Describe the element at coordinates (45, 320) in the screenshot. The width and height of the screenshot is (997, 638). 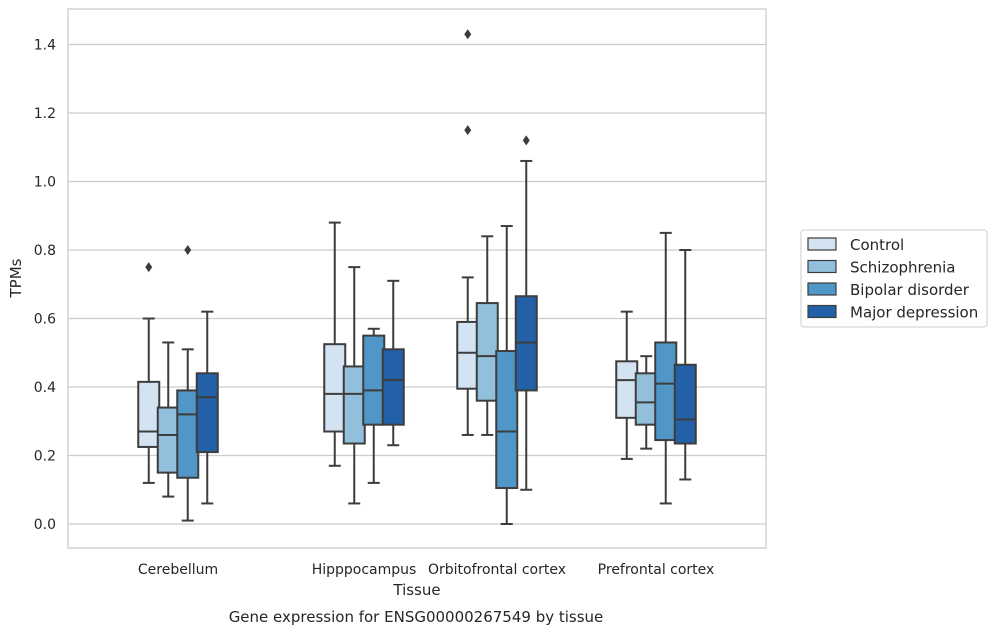
I see `y-tick-label: 0.6` at that location.